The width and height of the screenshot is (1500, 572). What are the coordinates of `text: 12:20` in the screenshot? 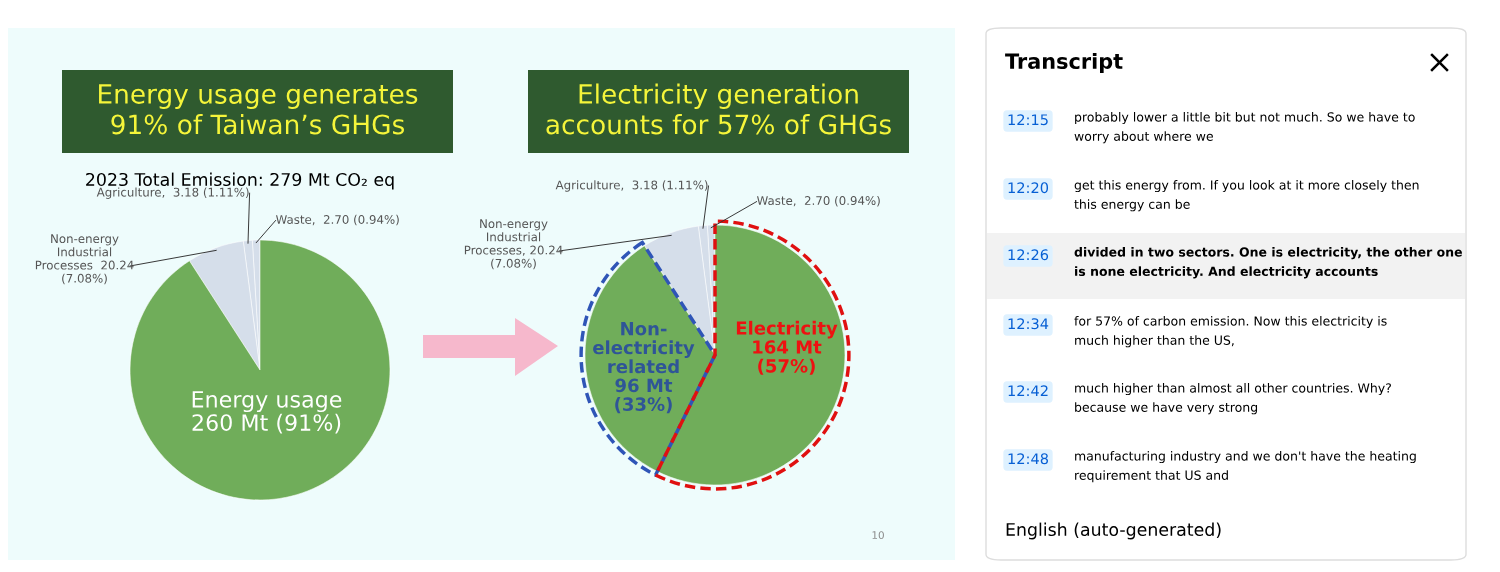 It's located at (1028, 188).